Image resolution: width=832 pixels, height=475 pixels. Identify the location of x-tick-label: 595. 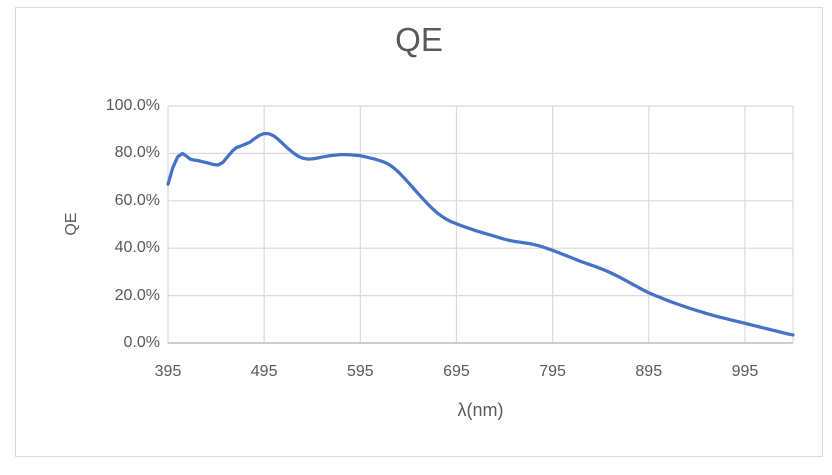
(360, 371).